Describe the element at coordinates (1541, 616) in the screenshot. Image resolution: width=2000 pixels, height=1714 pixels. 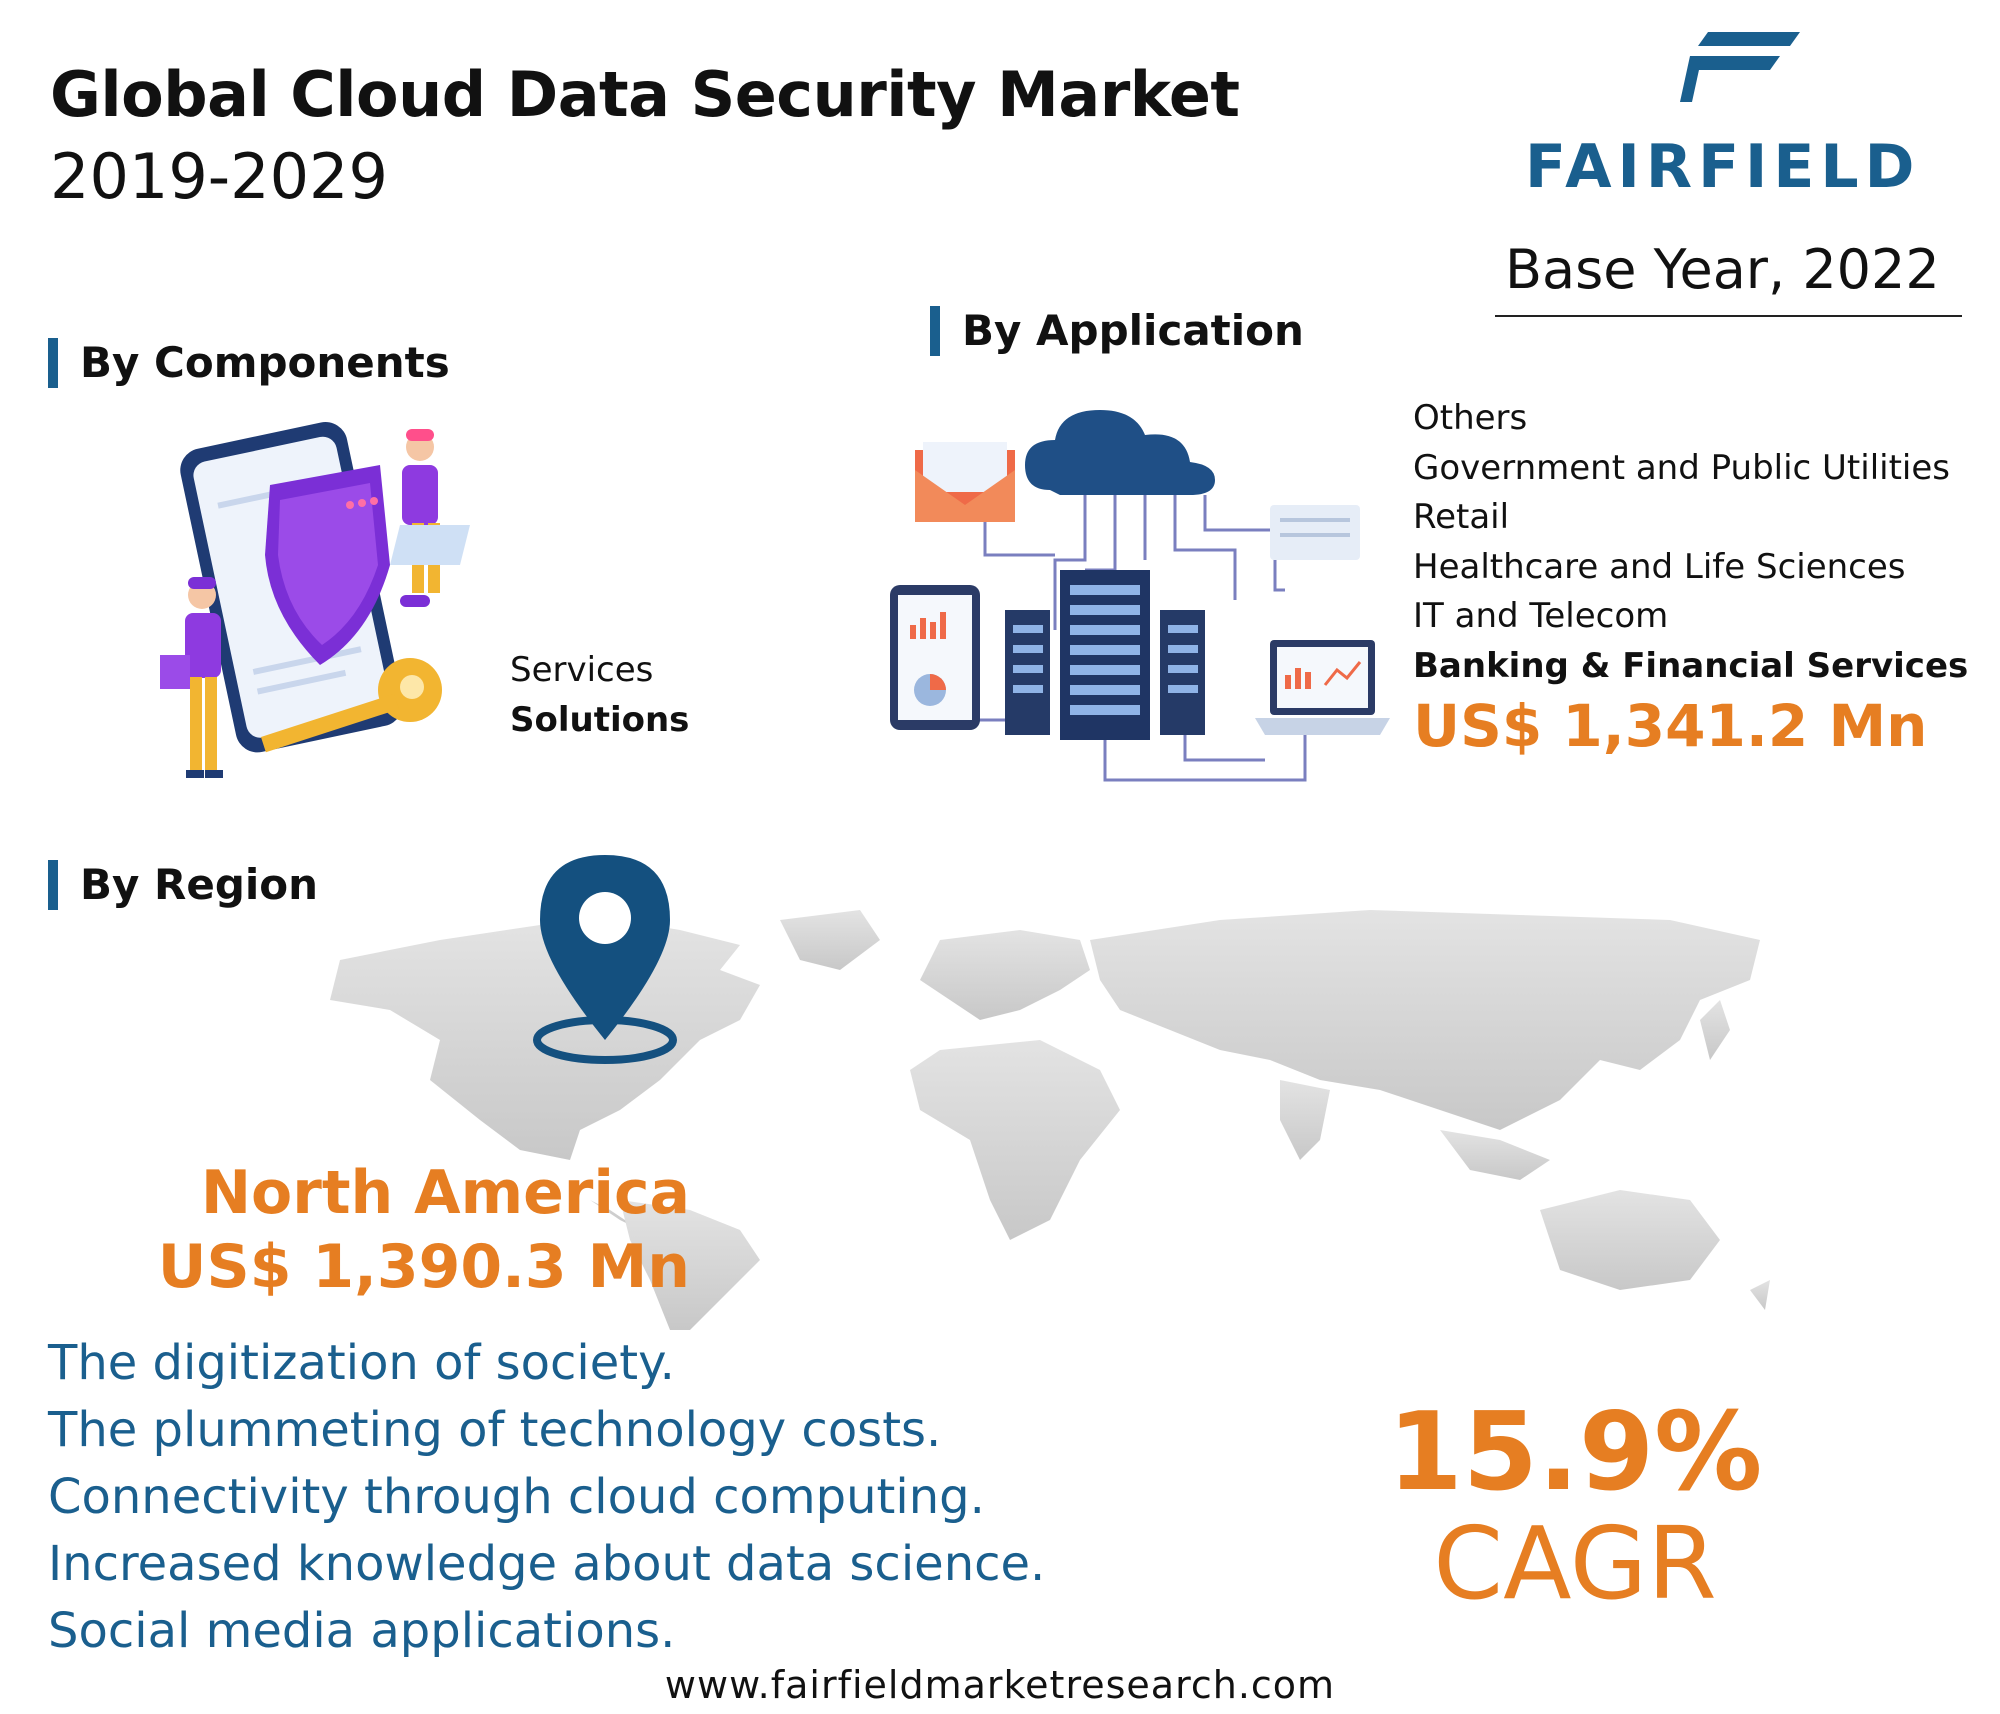
I see `application-it-telecom: IT and Telecom` at that location.